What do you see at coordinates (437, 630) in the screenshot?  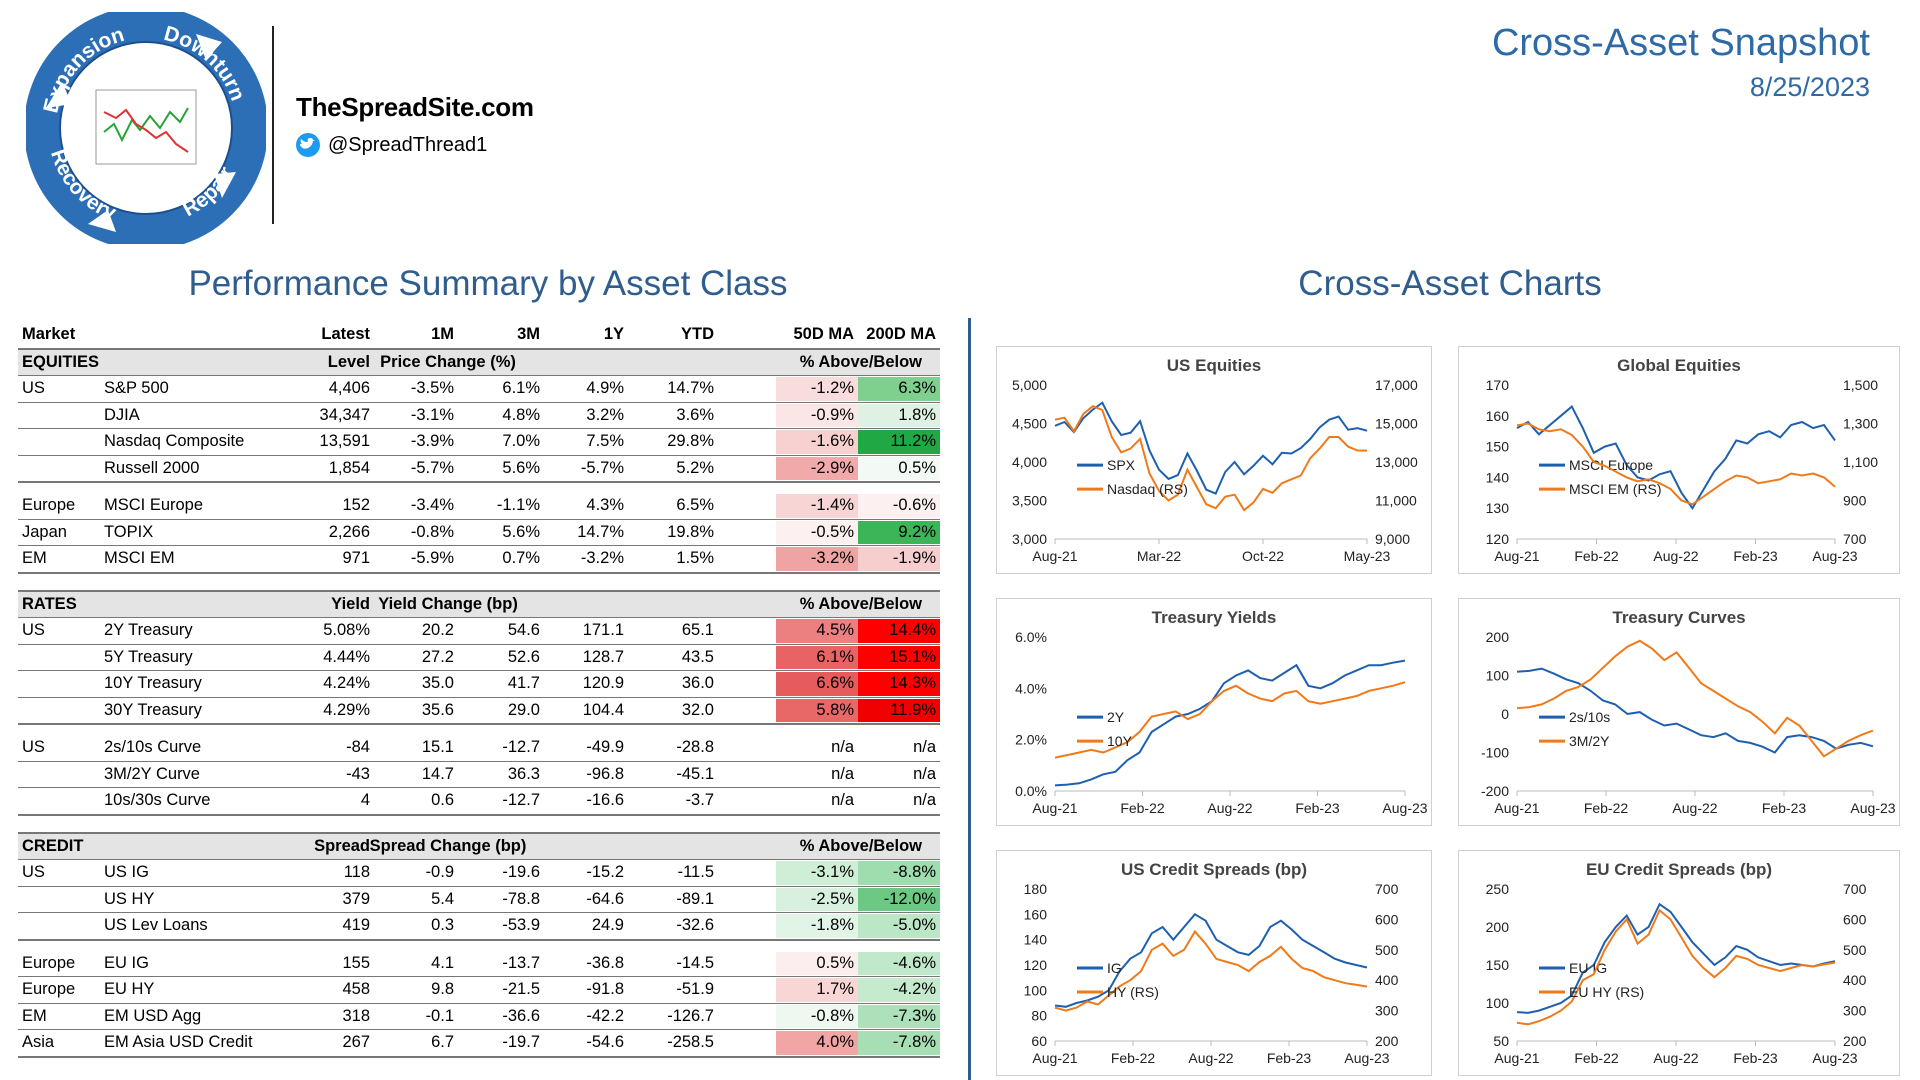 I see `cell-m1: 20.2` at bounding box center [437, 630].